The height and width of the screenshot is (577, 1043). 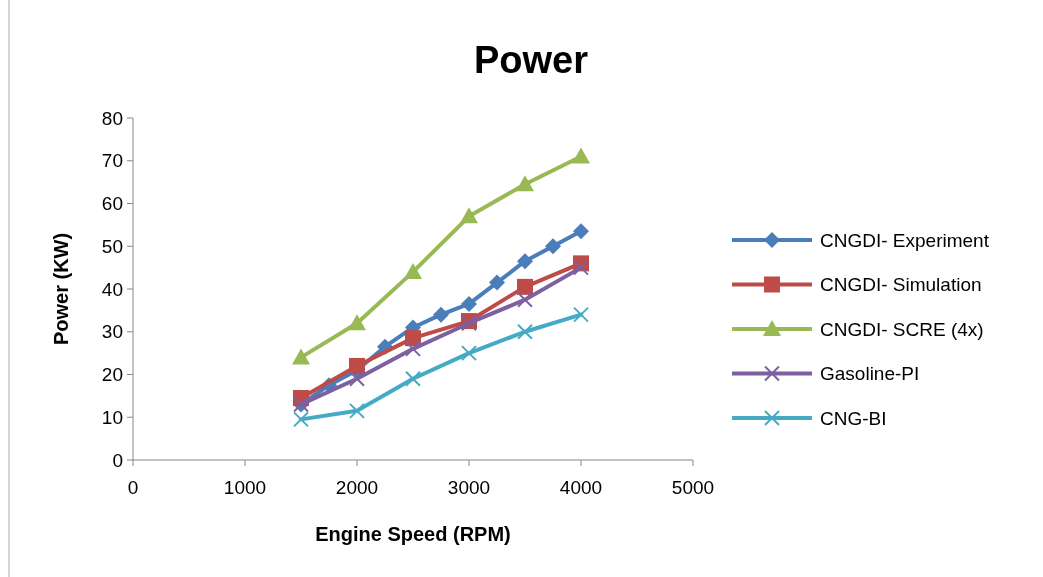 I want to click on y-tick-label: 40, so click(x=112, y=289).